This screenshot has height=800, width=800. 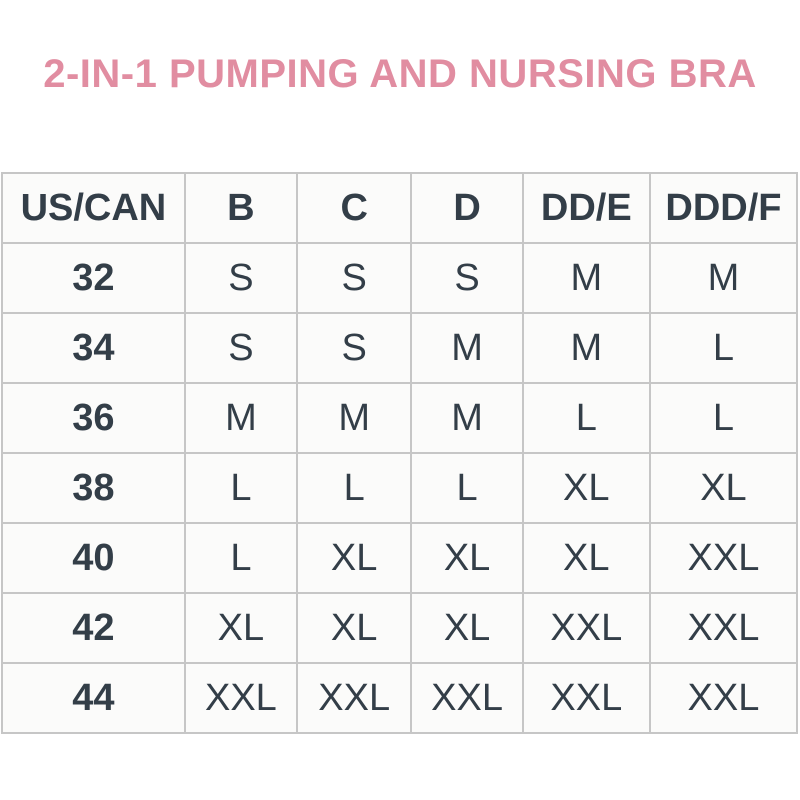 What do you see at coordinates (93, 698) in the screenshot?
I see `band-size-cell: 44` at bounding box center [93, 698].